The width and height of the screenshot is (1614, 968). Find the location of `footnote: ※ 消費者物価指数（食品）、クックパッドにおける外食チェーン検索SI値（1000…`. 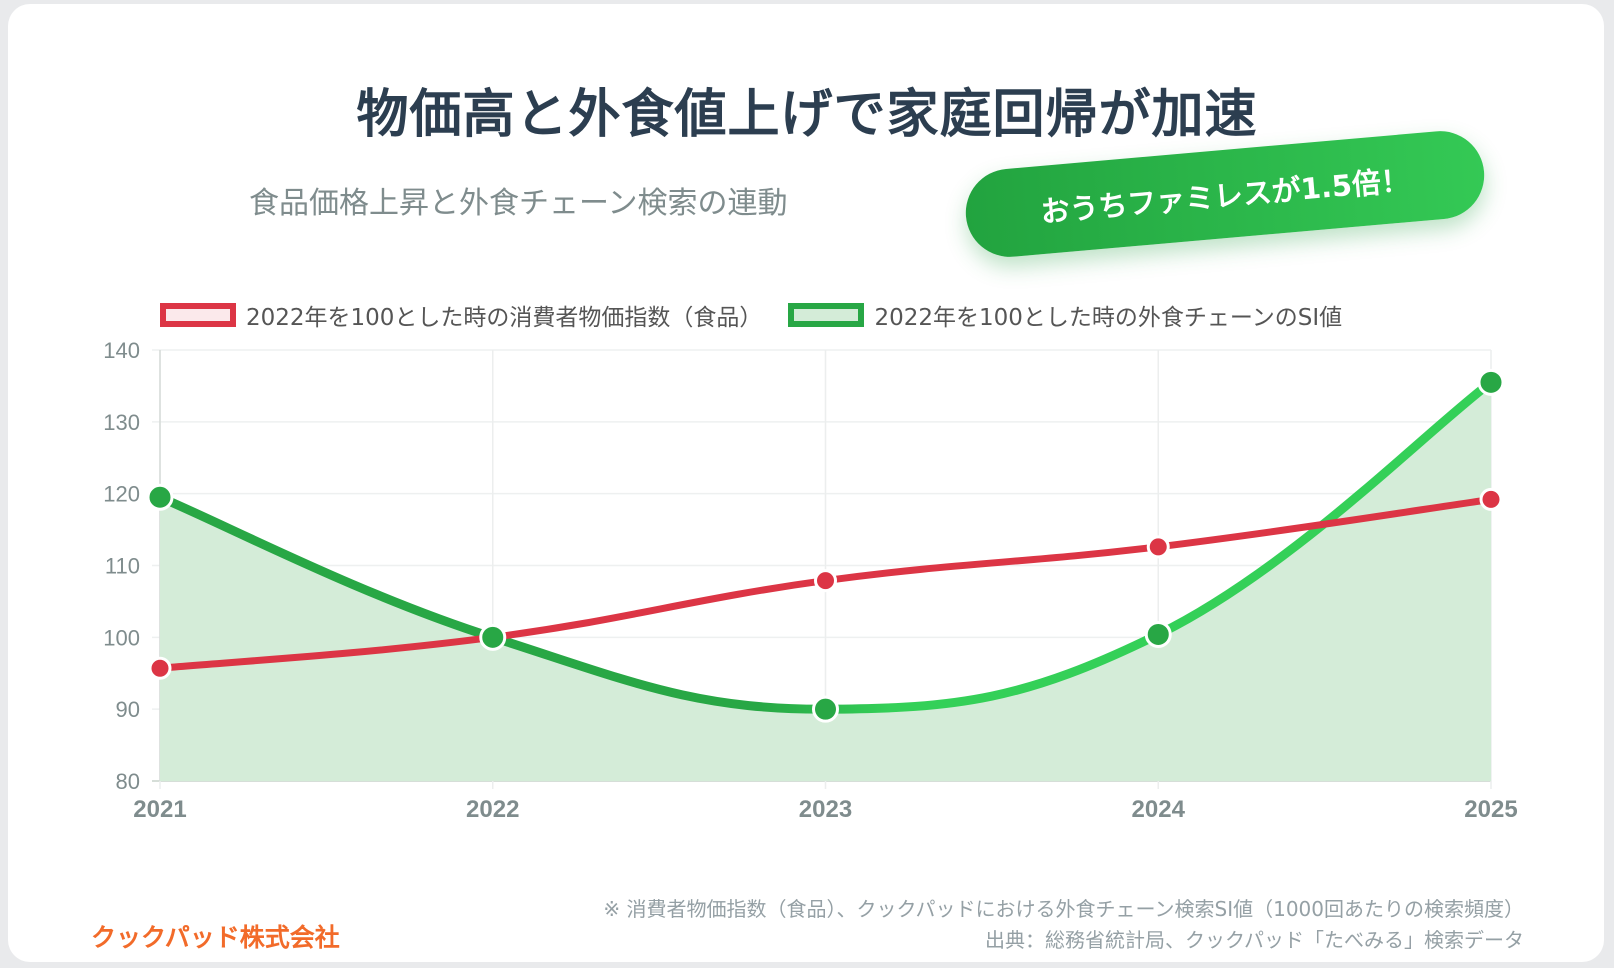

footnote: ※ 消費者物価指数（食品）、クックパッドにおける外食チェーン検索SI値（1000… is located at coordinates (1063, 909).